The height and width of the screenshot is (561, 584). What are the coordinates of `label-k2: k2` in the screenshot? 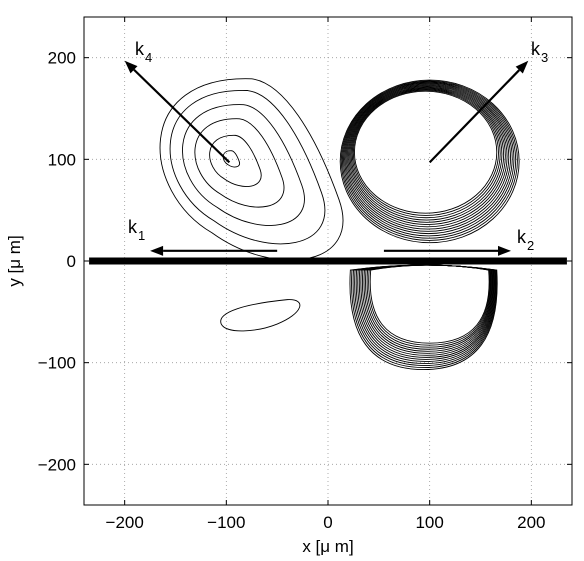 It's located at (525, 240).